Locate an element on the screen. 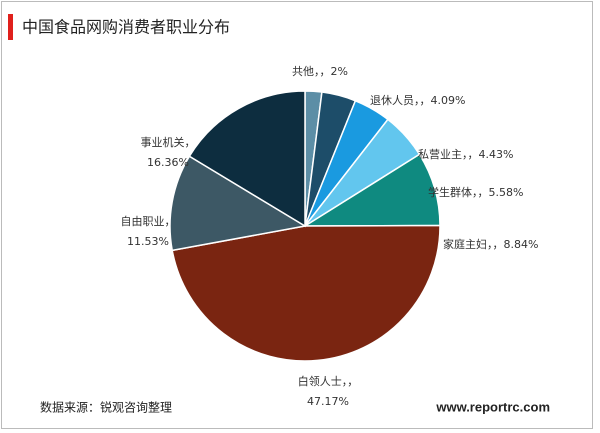 The width and height of the screenshot is (600, 433). slice-label-group: 共他，，2% is located at coordinates (320, 71).